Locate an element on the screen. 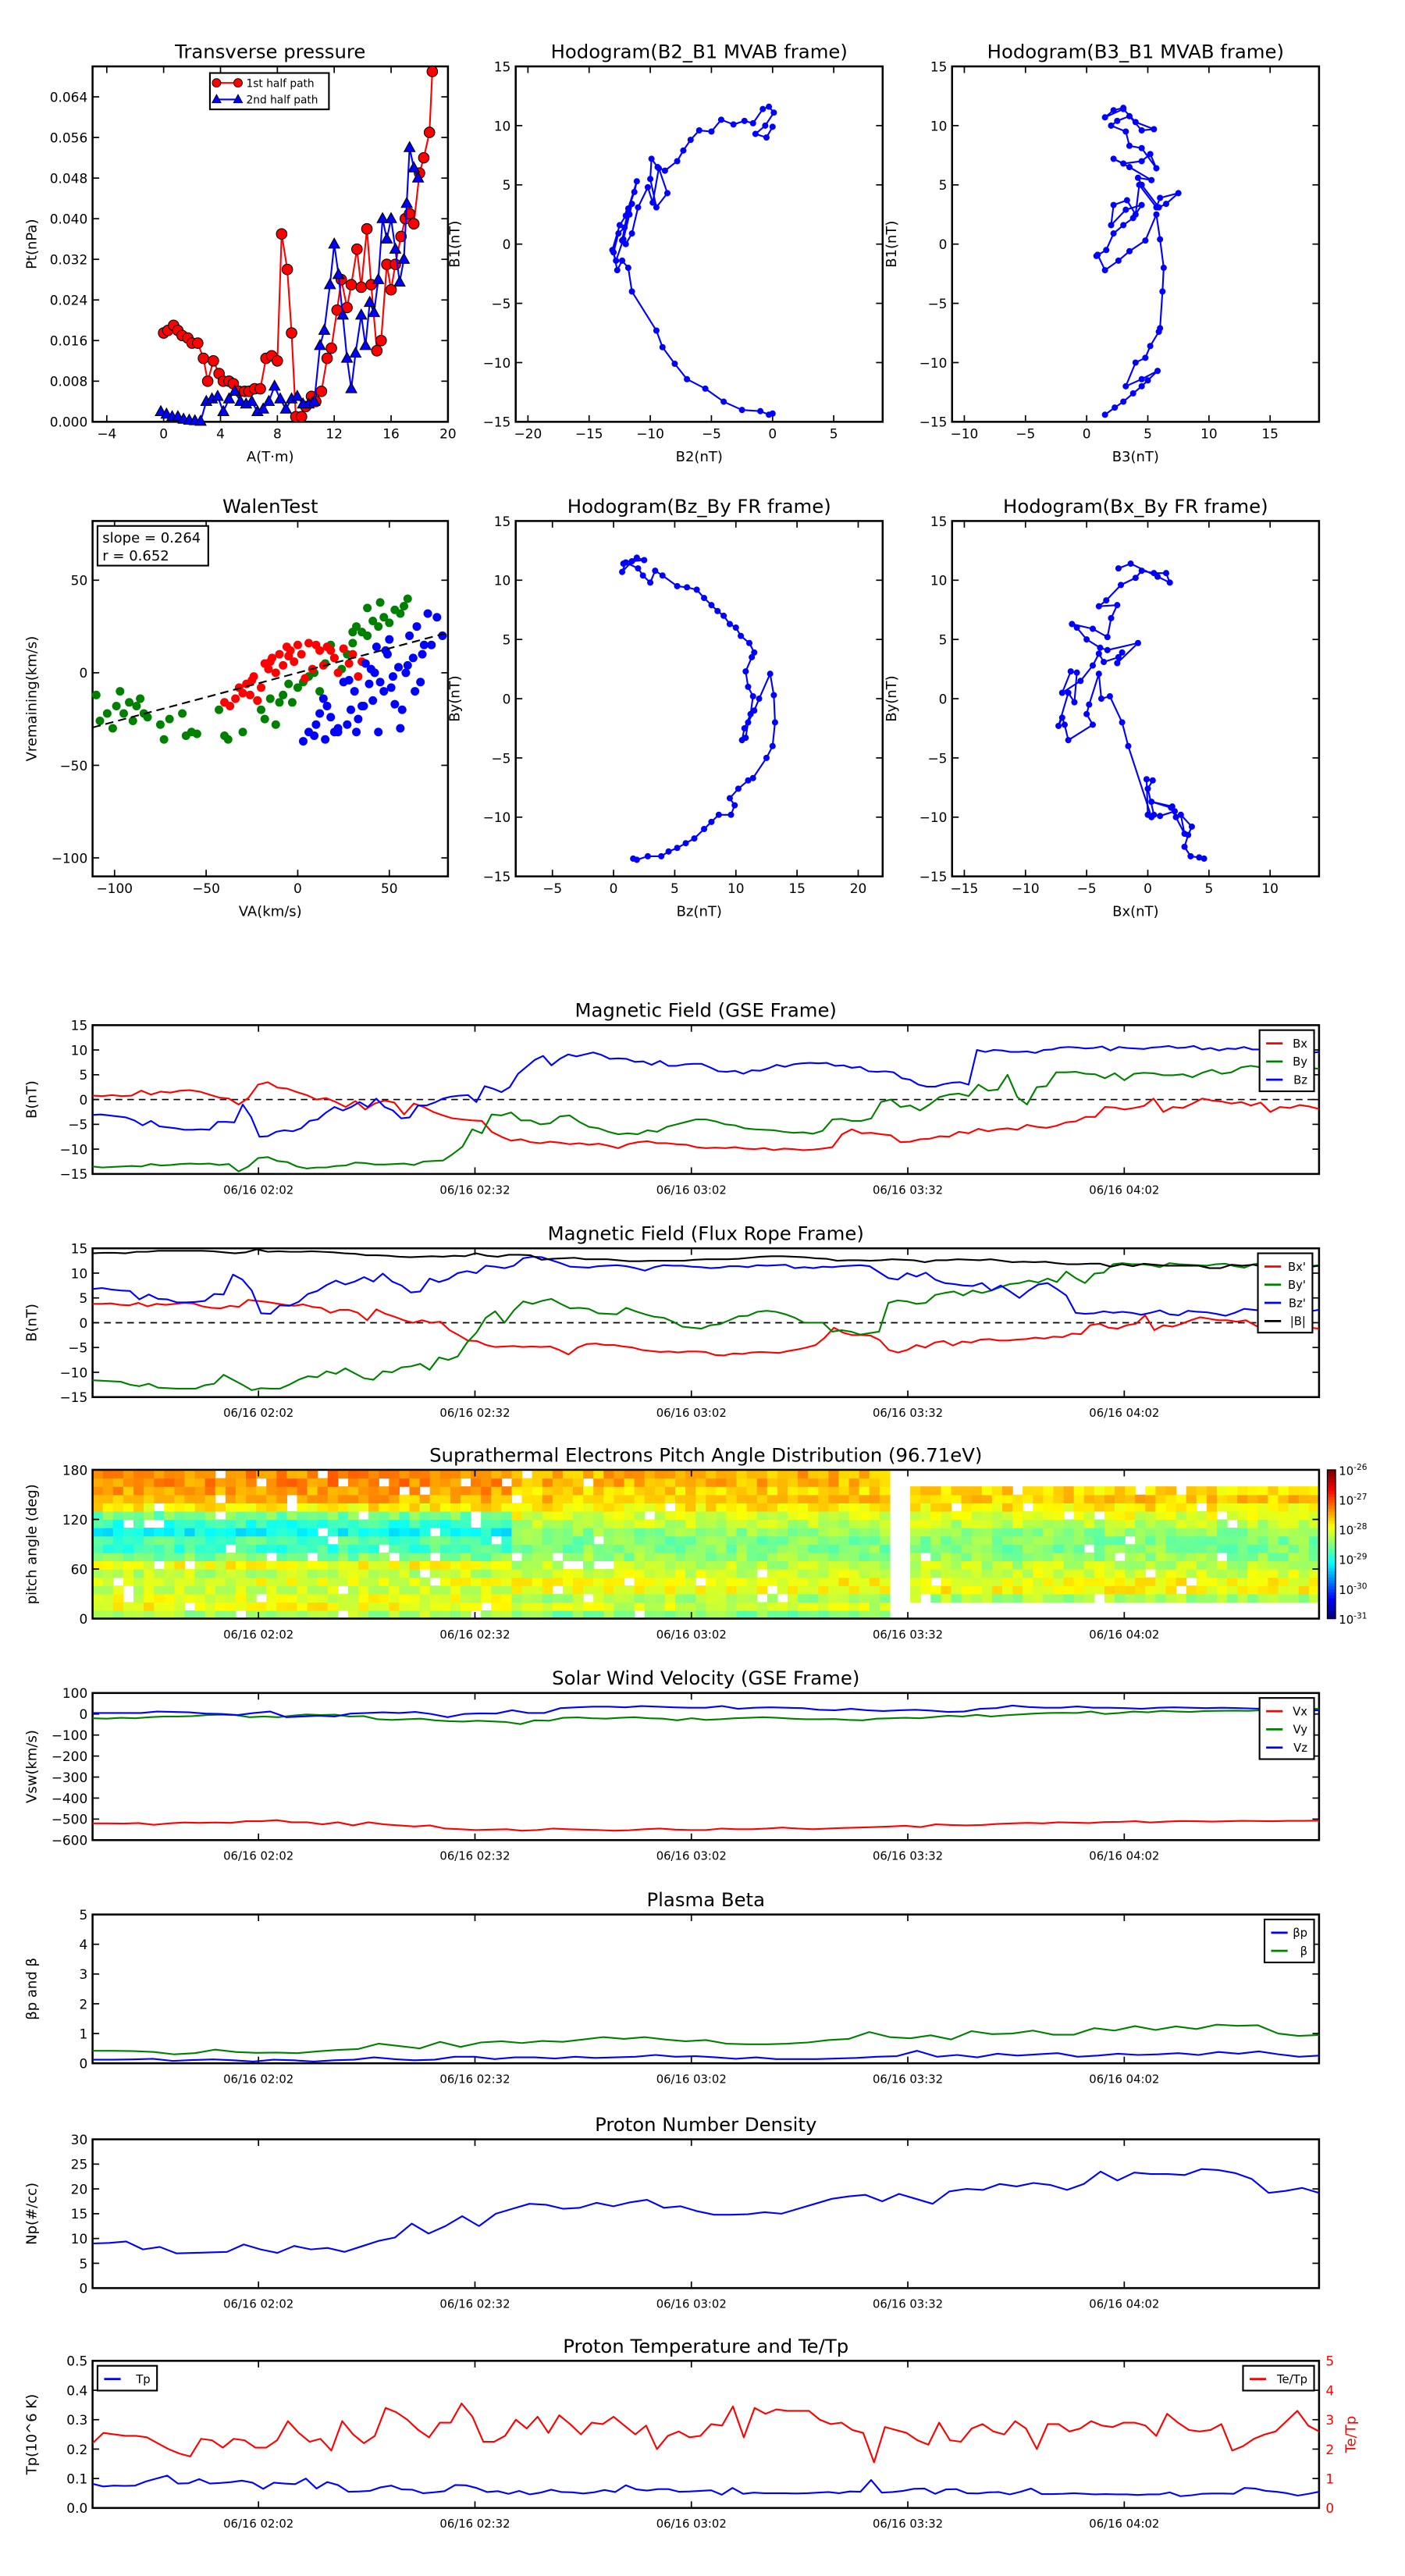  y-tick-label: 0.064 is located at coordinates (69, 97).